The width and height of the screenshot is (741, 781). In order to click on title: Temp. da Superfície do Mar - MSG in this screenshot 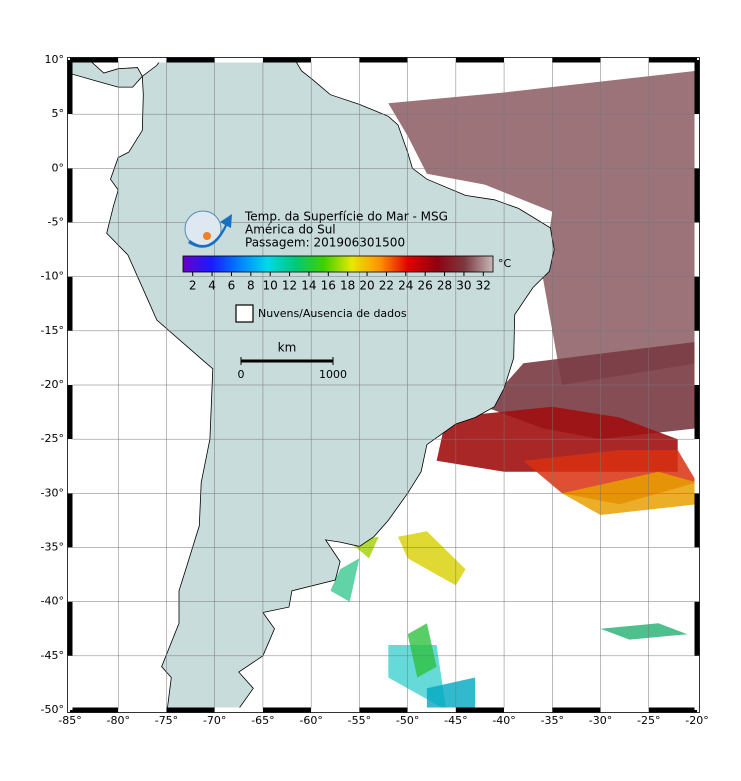, I will do `click(346, 217)`.